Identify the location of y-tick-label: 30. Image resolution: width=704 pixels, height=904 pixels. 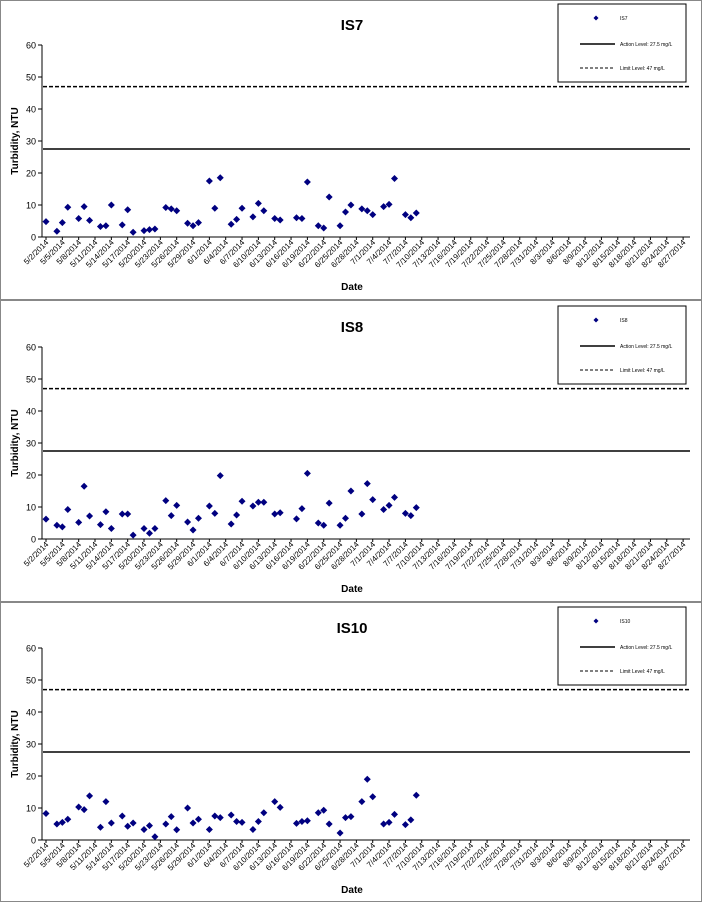
(31, 745).